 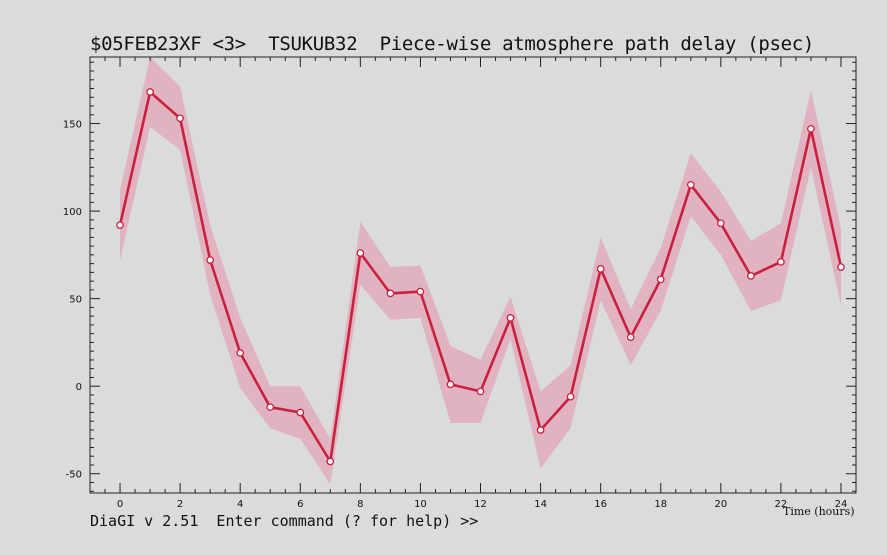 What do you see at coordinates (360, 504) in the screenshot?
I see `x-tick-label: 8` at bounding box center [360, 504].